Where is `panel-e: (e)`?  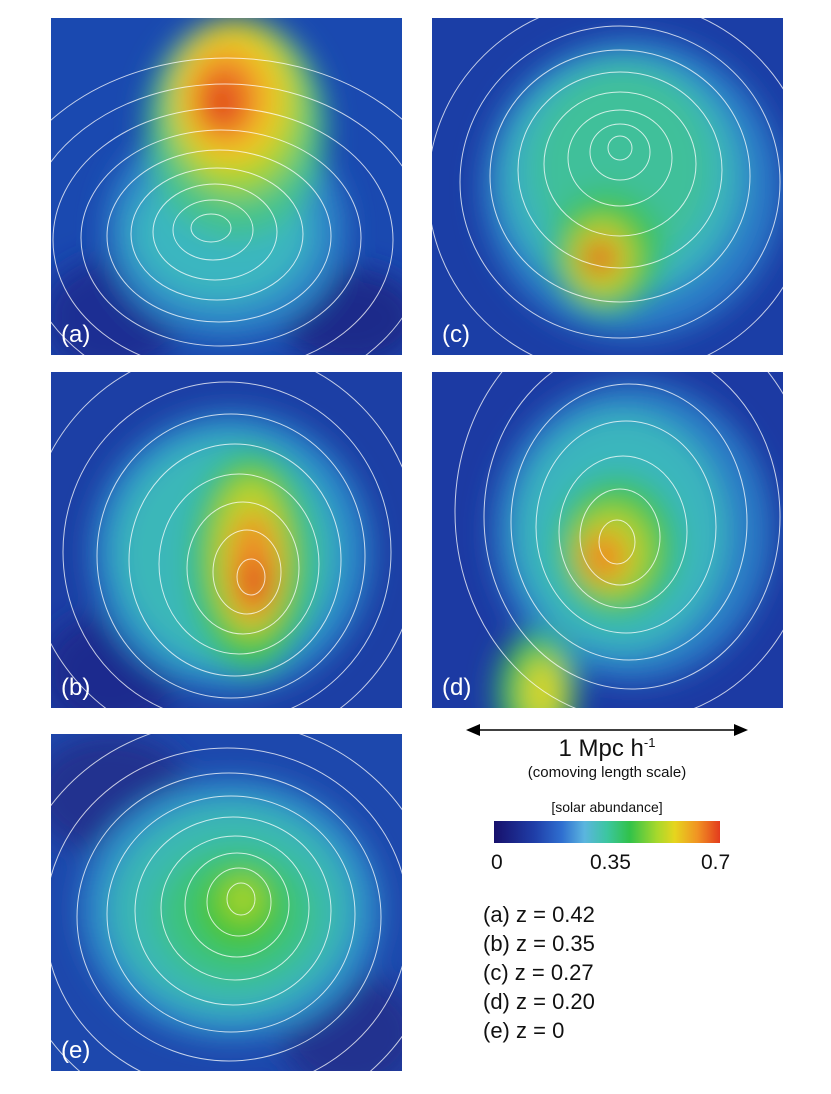 panel-e: (e) is located at coordinates (226, 902).